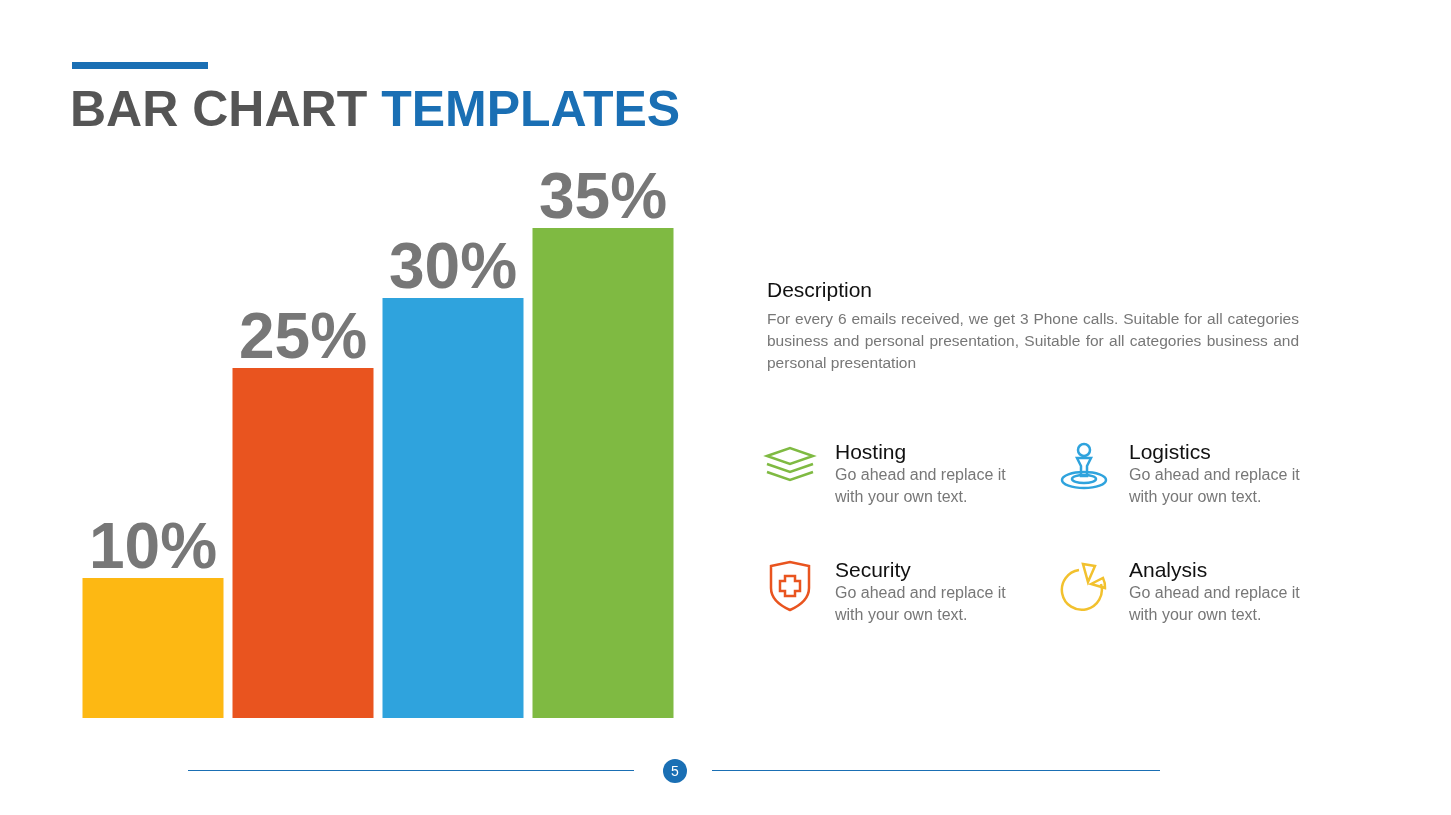 This screenshot has height=815, width=1451. Describe the element at coordinates (1033, 341) in the screenshot. I see `text: For every 6 emails received, we get 3 Phone calls. Suitable for all categories business and personal presentation, Suitable for all categories business and personal presentation` at that location.